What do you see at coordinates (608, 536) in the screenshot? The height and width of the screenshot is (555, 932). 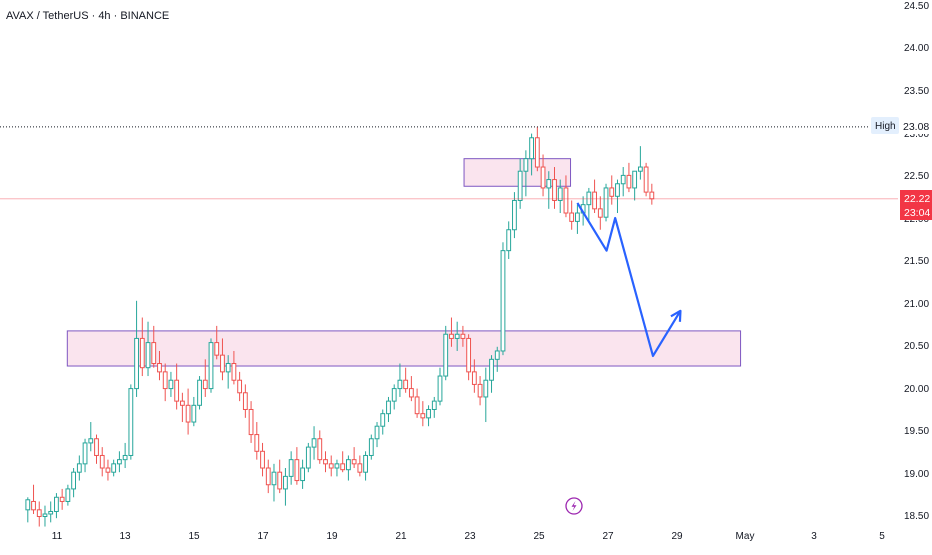 I see `time-tick-label: 27` at bounding box center [608, 536].